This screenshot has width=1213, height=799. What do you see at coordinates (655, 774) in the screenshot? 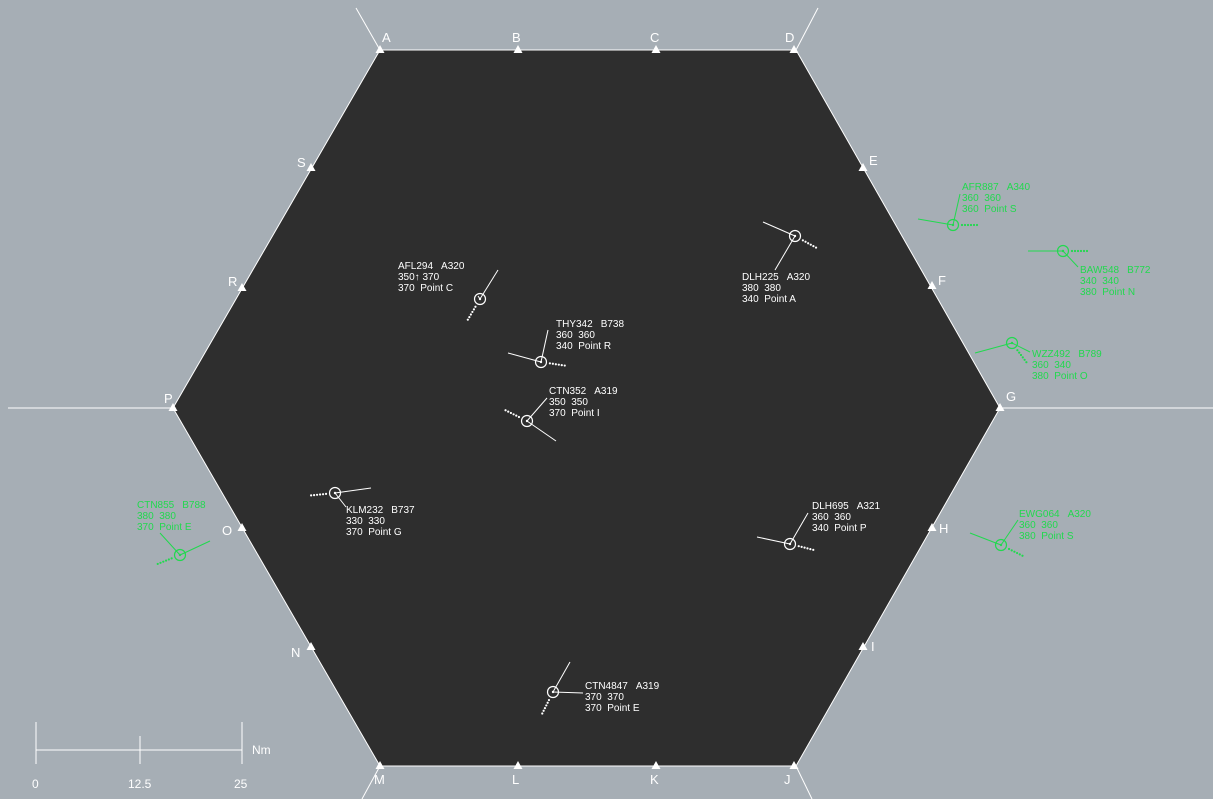
I see `fix-k: K` at bounding box center [655, 774].